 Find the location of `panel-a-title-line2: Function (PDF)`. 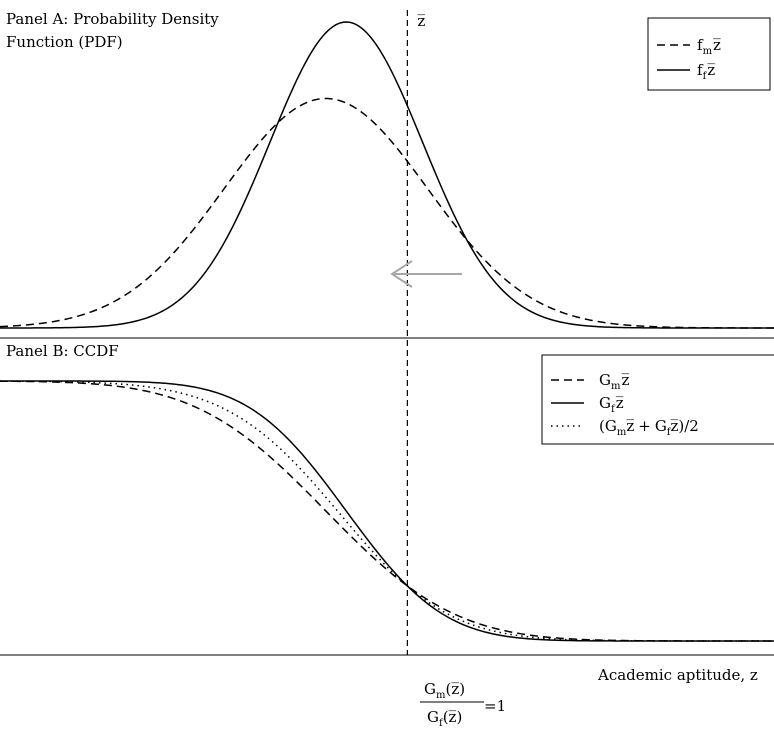

panel-a-title-line2: Function (PDF) is located at coordinates (64, 42).